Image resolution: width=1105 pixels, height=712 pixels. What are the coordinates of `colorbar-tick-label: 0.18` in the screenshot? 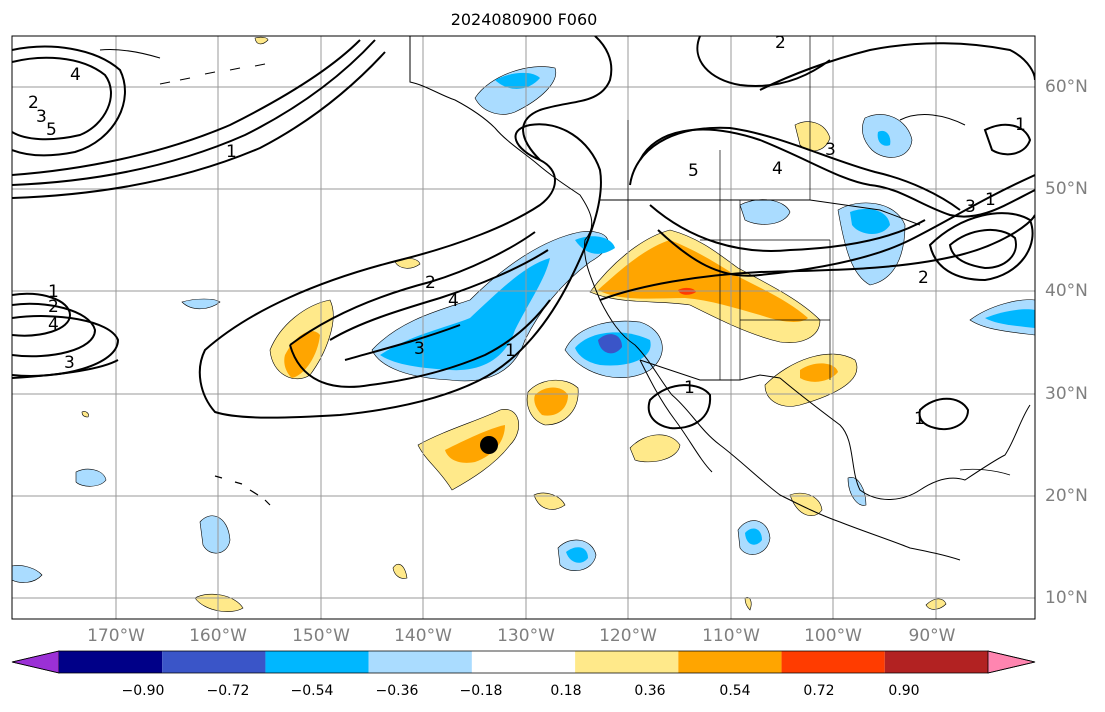 It's located at (566, 691).